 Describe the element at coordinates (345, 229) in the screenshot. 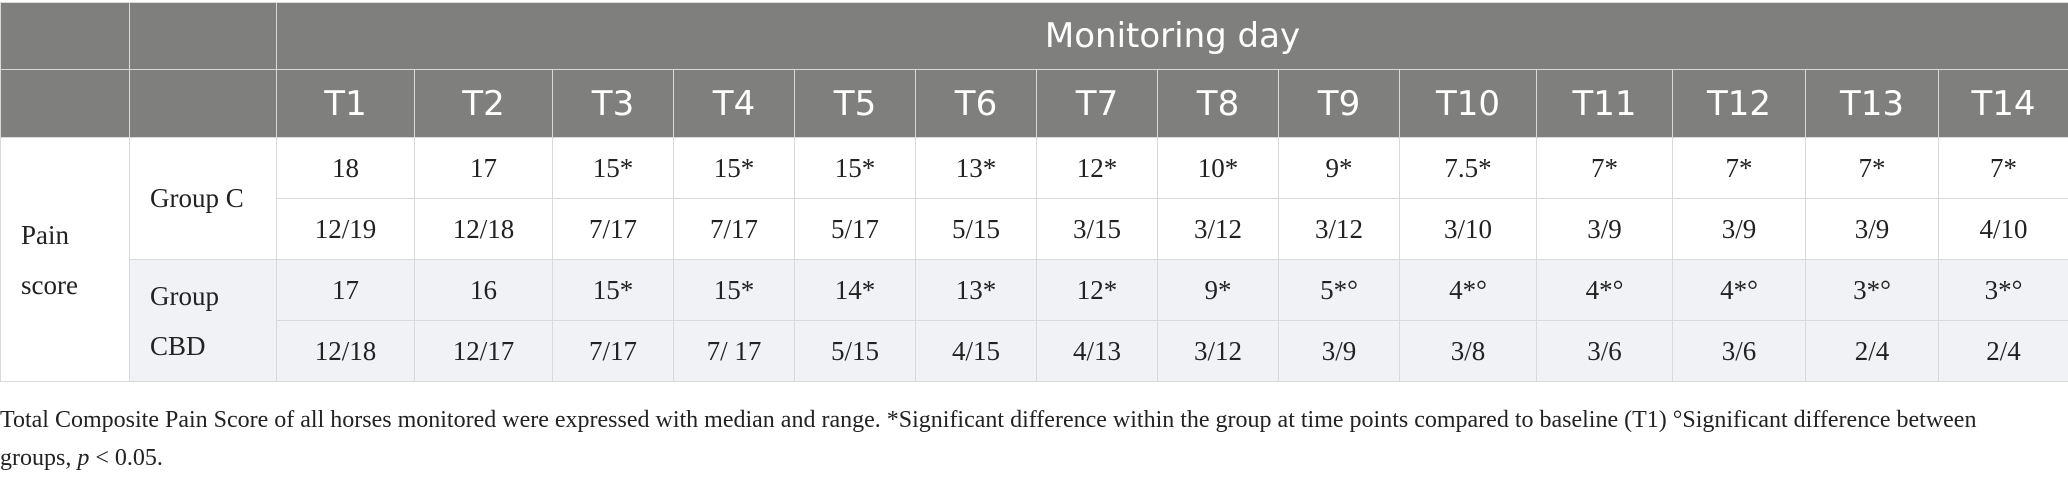

I see `table-cell: 12/19` at that location.